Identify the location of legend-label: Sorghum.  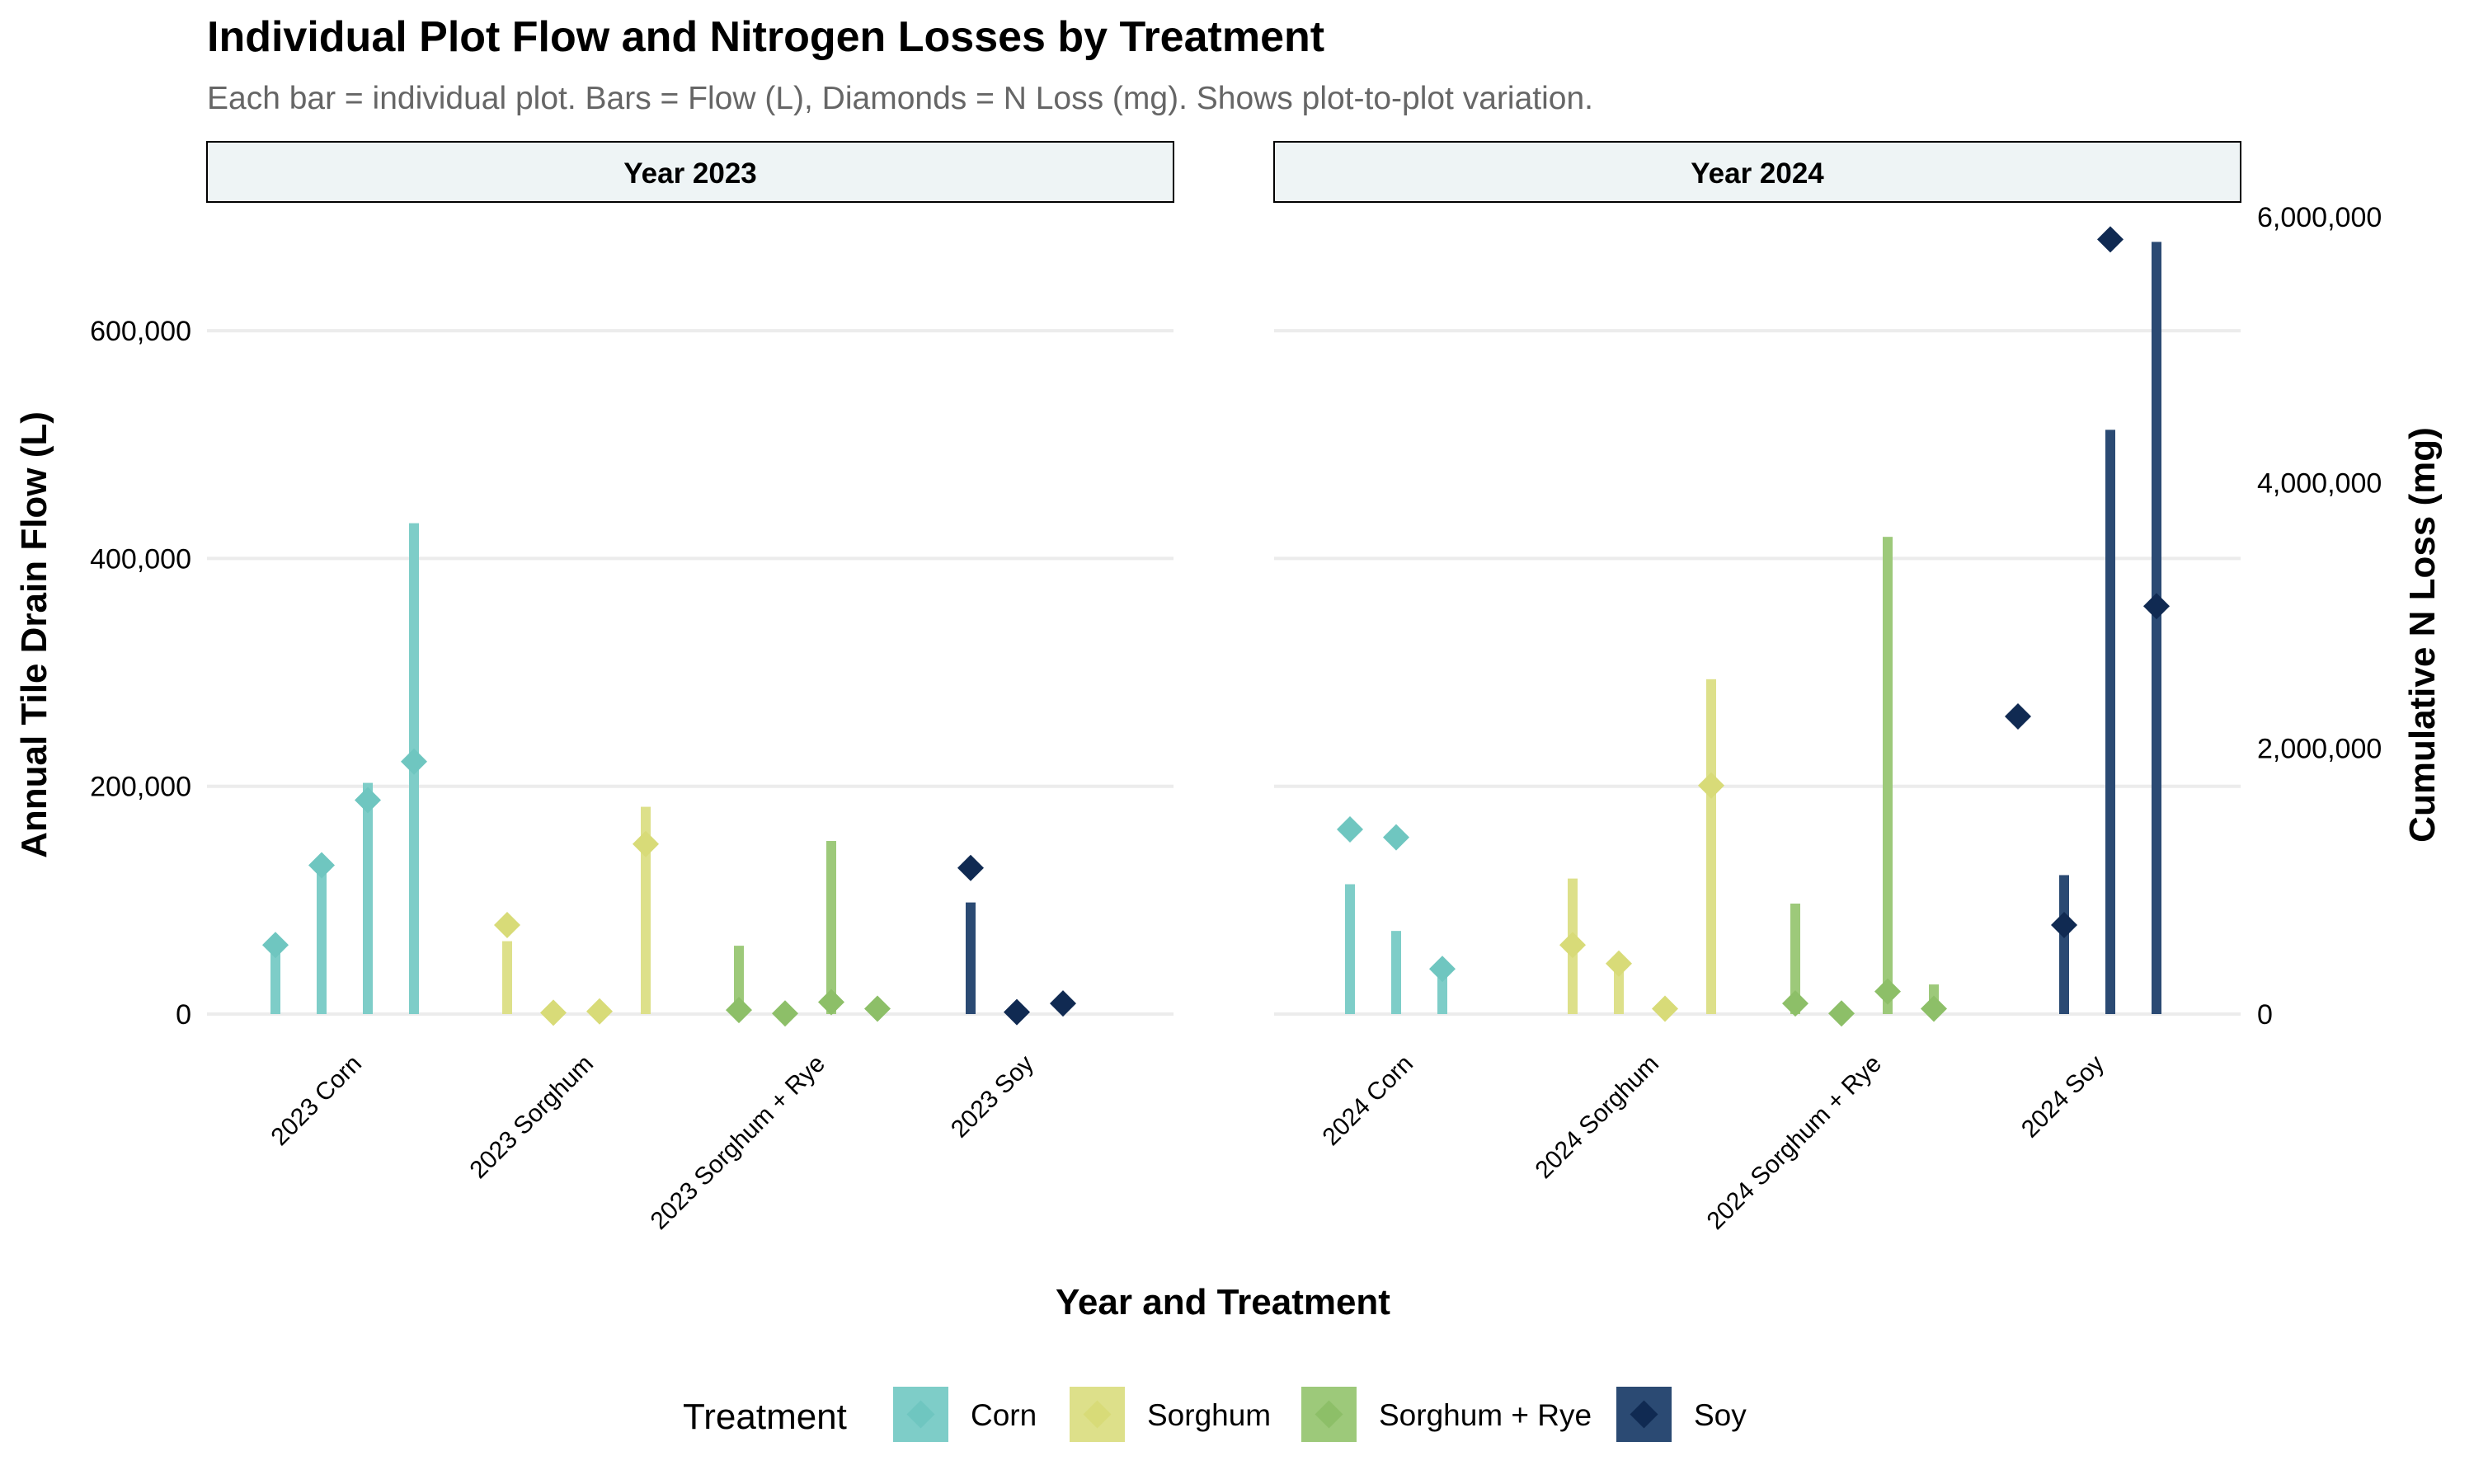
(1209, 1415).